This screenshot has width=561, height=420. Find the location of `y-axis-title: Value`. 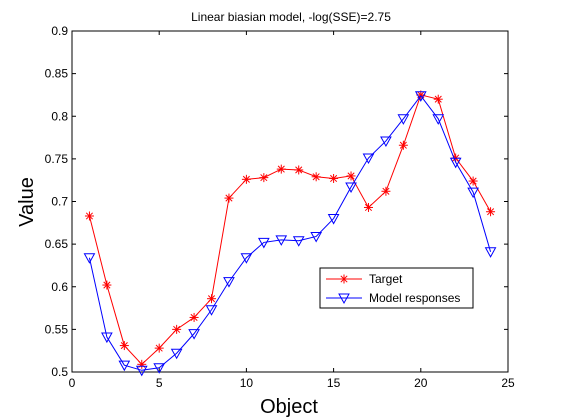

y-axis-title: Value is located at coordinates (27, 202).